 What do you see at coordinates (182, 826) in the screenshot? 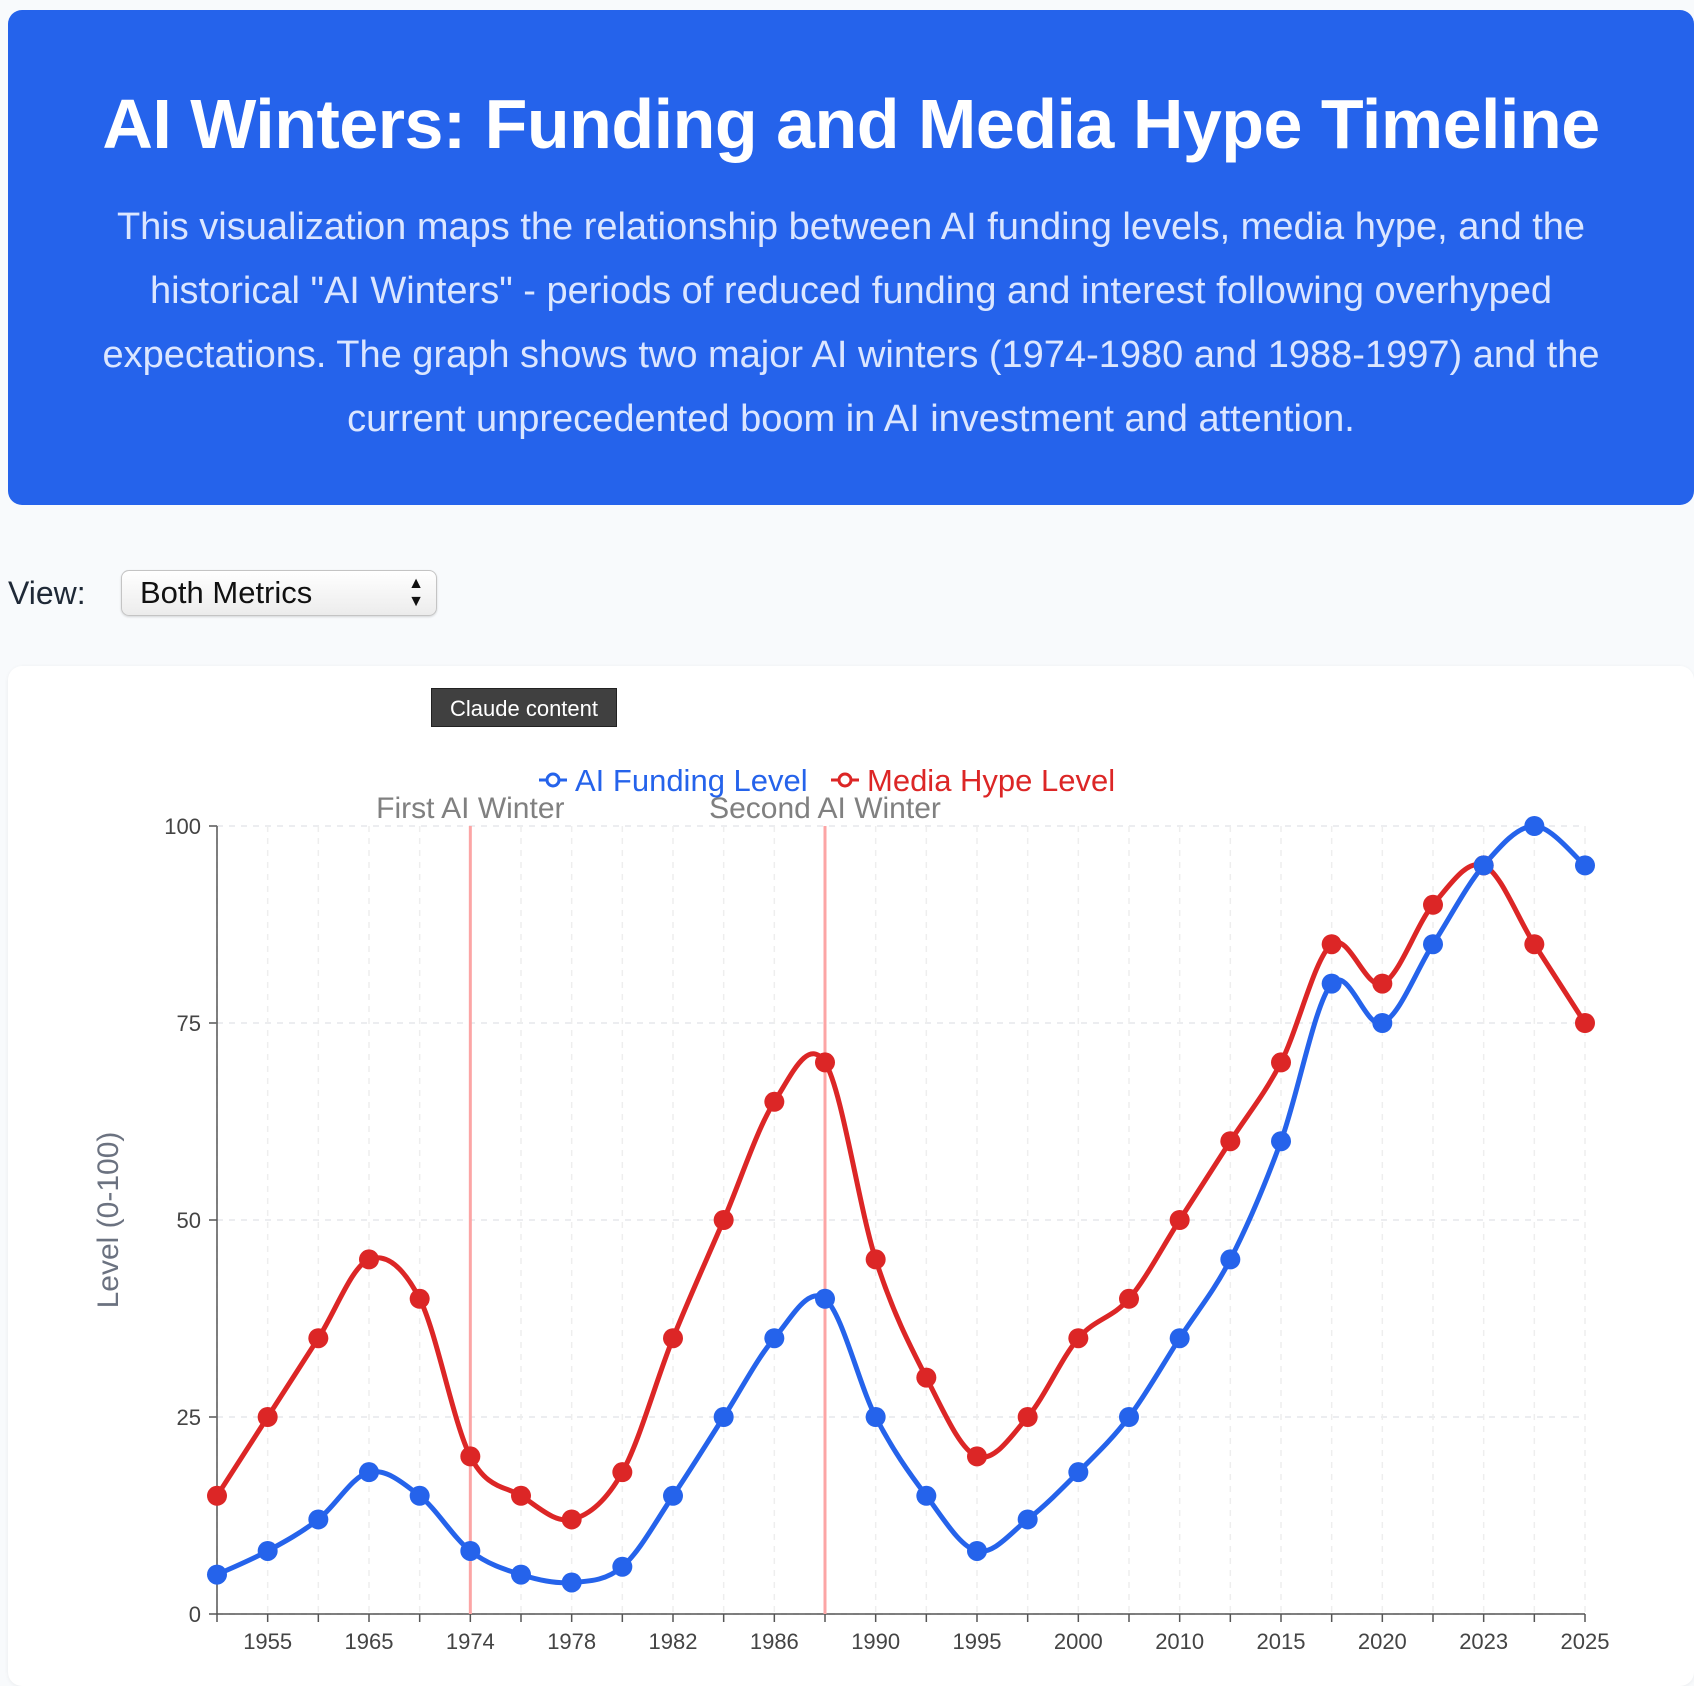
I see `y-tick-label: 100` at bounding box center [182, 826].